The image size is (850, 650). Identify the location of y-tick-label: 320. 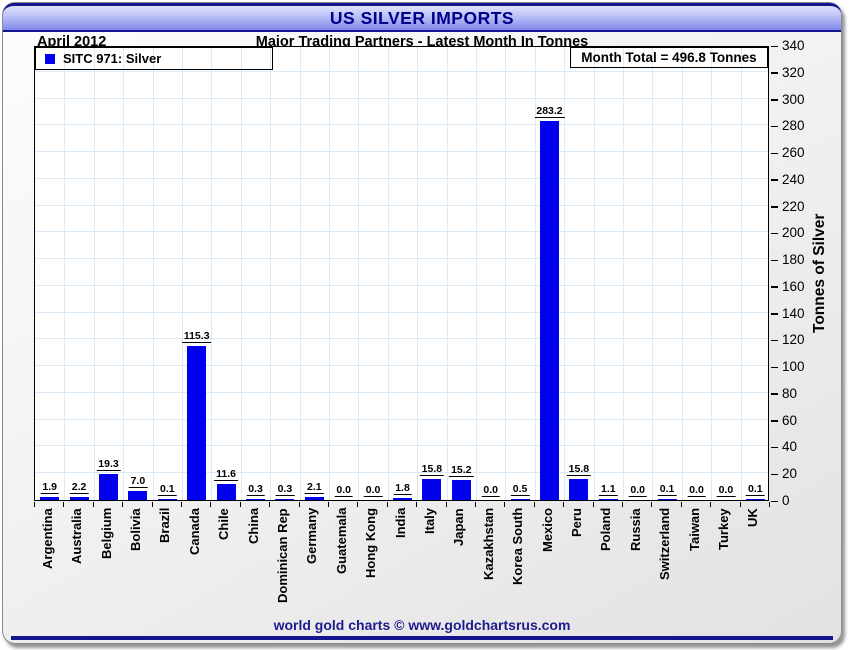
(793, 72).